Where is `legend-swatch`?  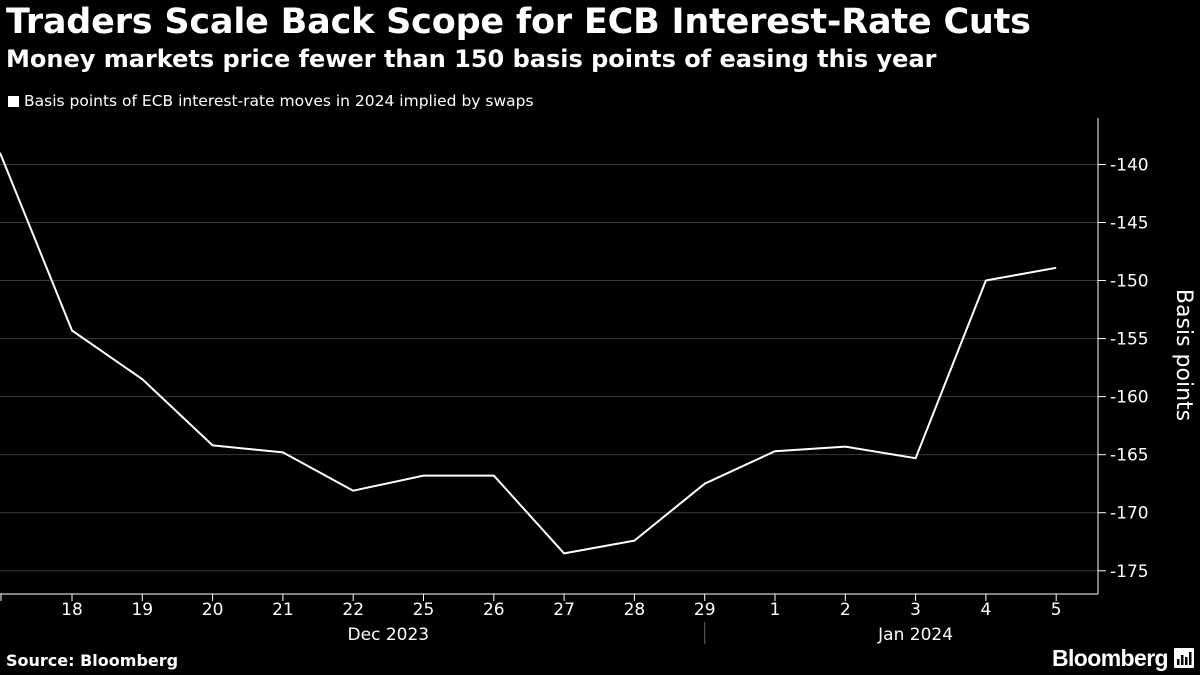 legend-swatch is located at coordinates (13, 101).